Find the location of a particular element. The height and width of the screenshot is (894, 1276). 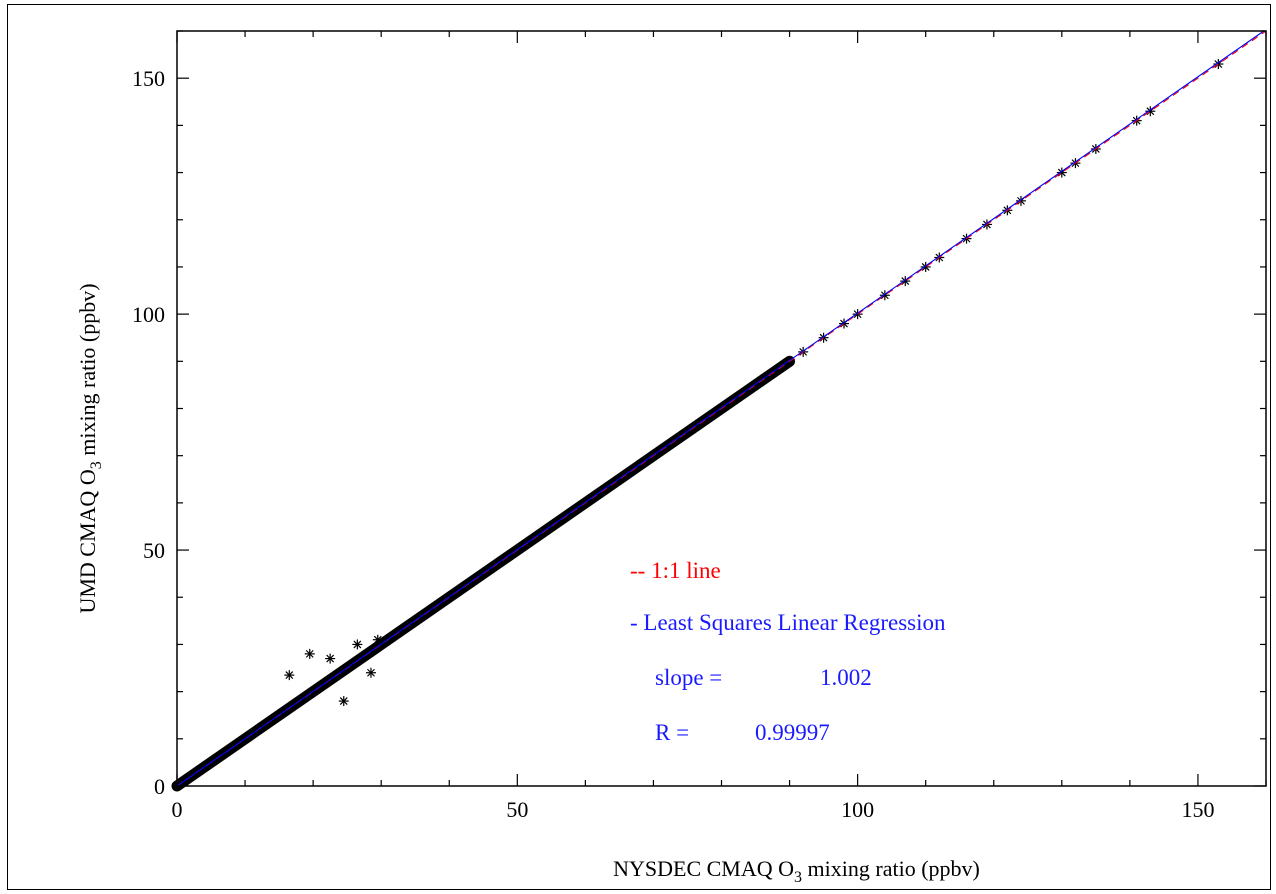

r-value: 0.99997 is located at coordinates (792, 732).